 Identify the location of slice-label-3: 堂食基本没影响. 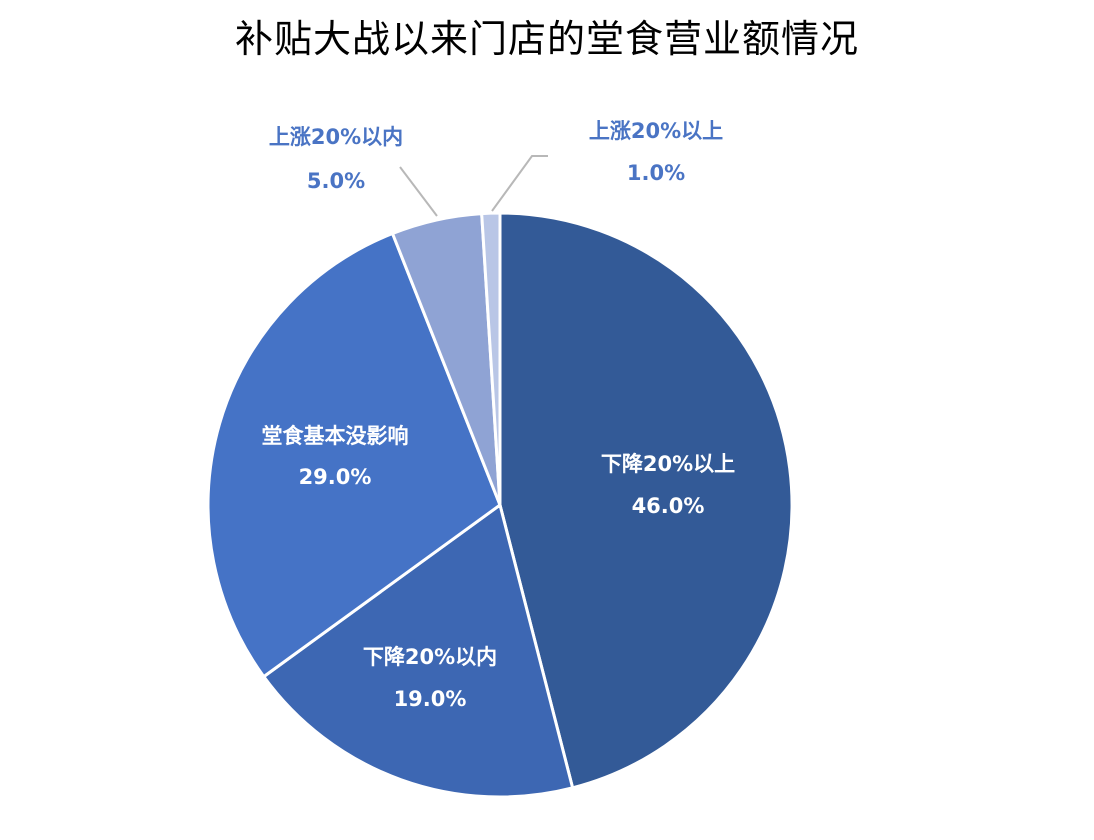
(335, 436).